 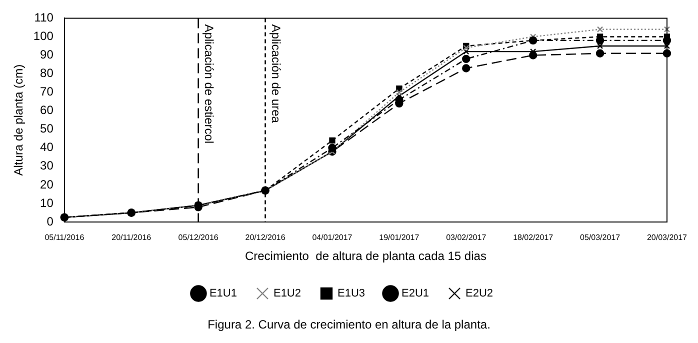 I want to click on ref-line-label: Aplicación de estiercol, so click(x=209, y=84).